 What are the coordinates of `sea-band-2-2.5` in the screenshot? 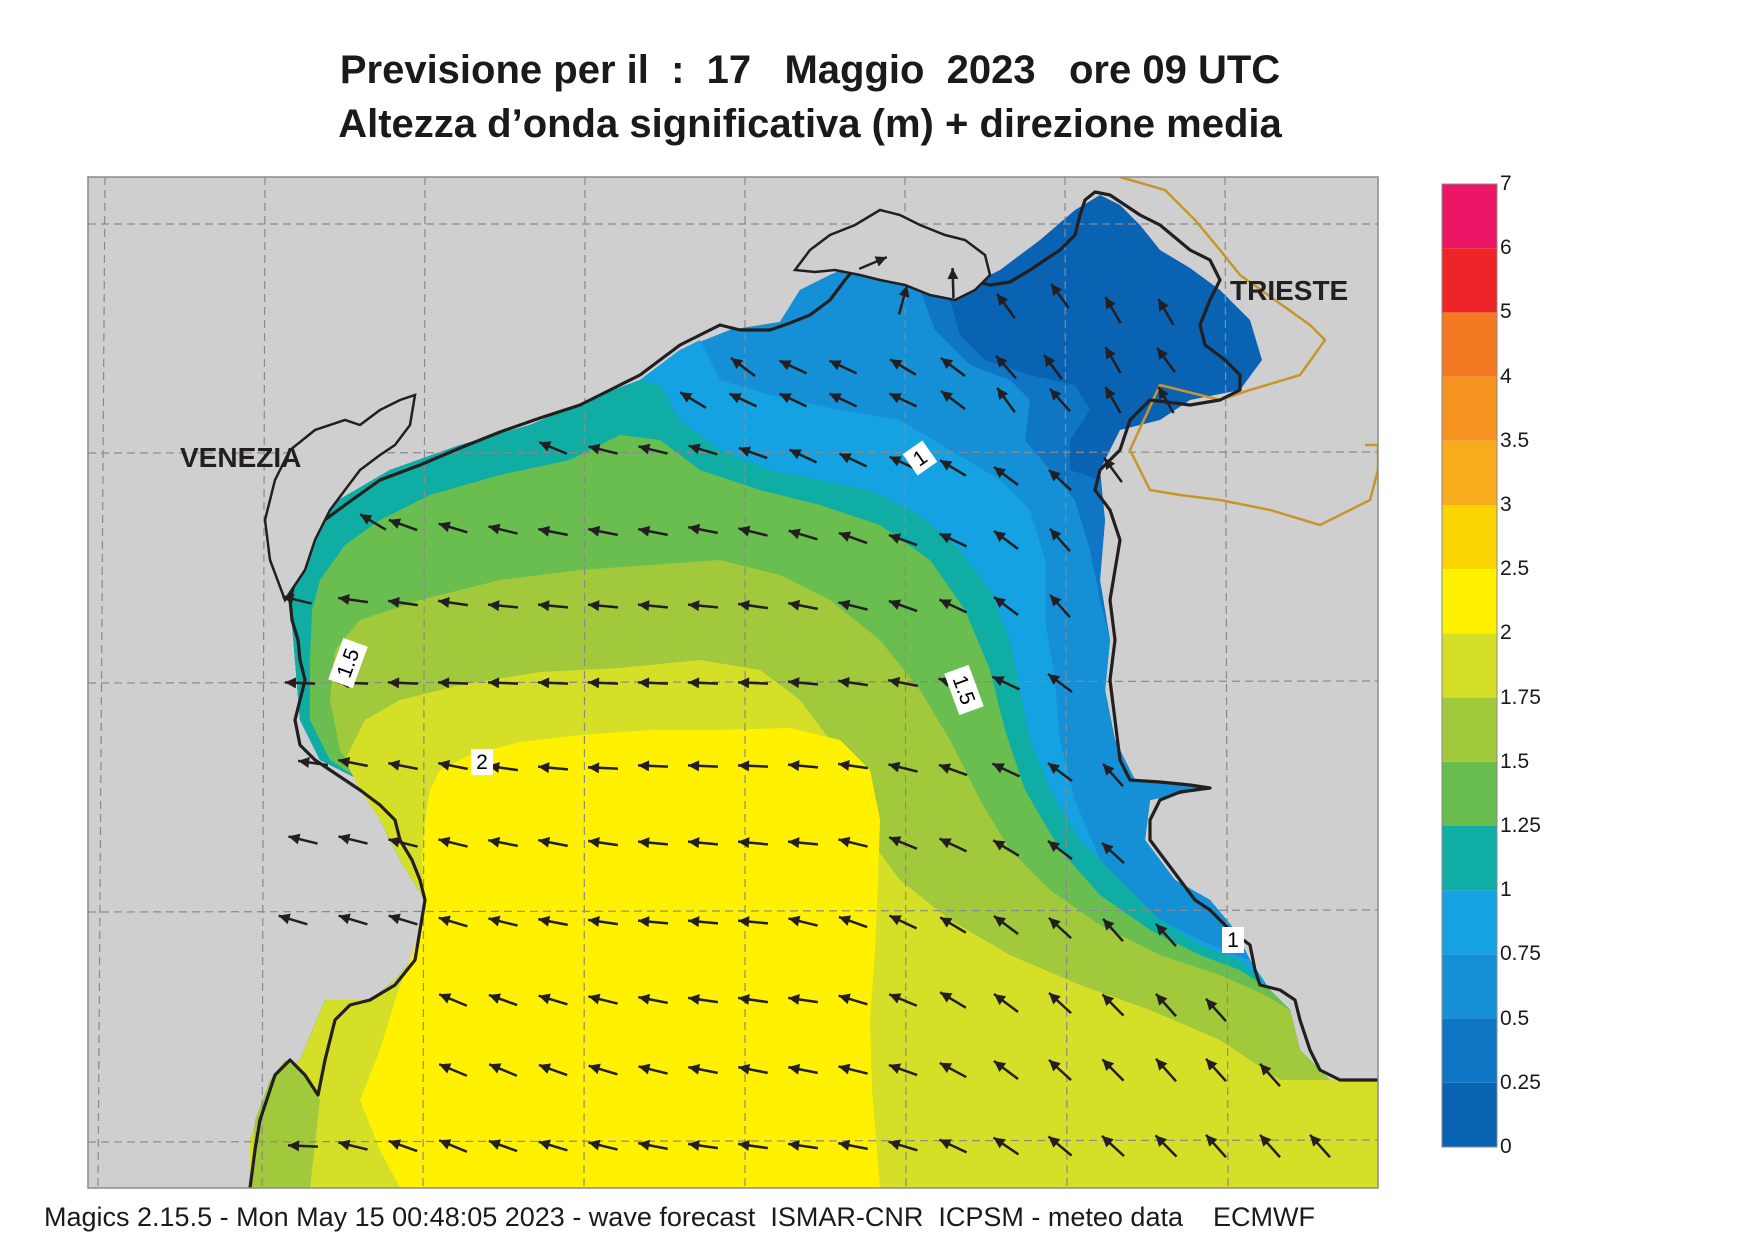 It's located at (620, 958).